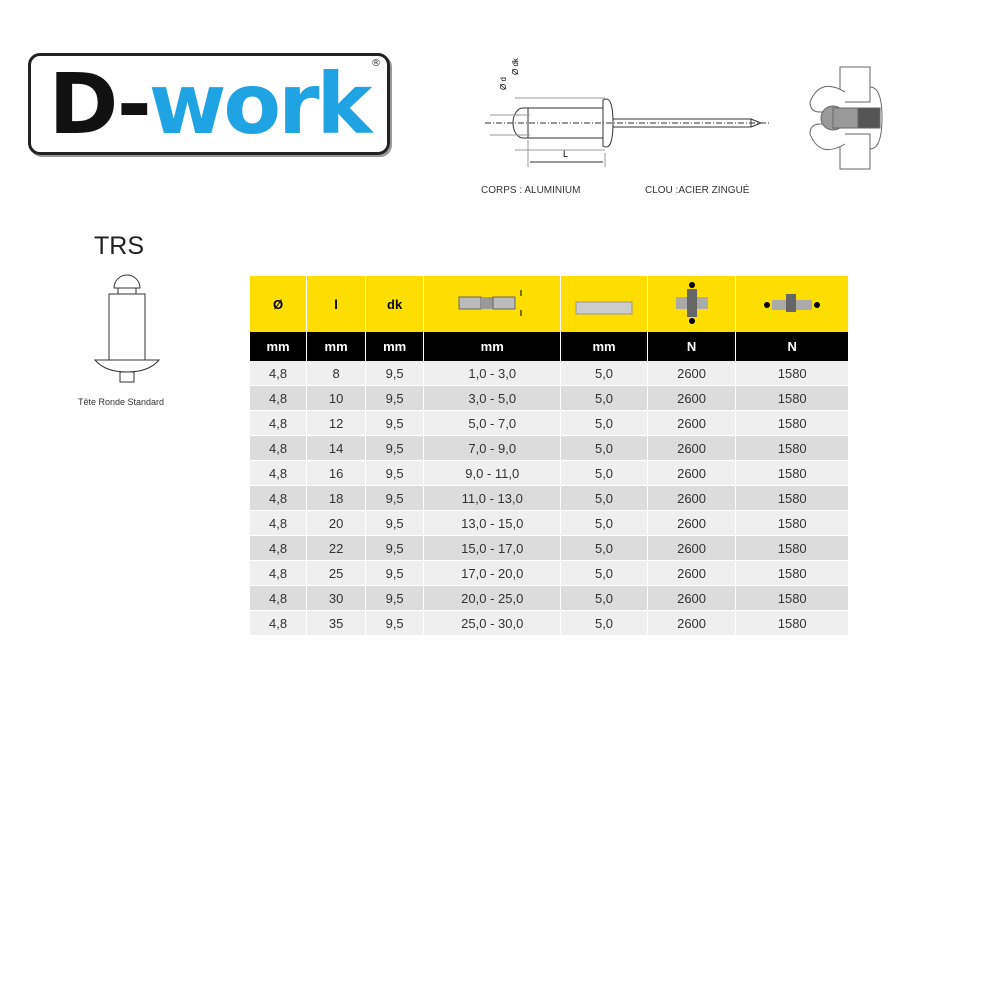 Image resolution: width=1005 pixels, height=1005 pixels. What do you see at coordinates (492, 523) in the screenshot?
I see `table-cell: 13,0 - 15,0` at bounding box center [492, 523].